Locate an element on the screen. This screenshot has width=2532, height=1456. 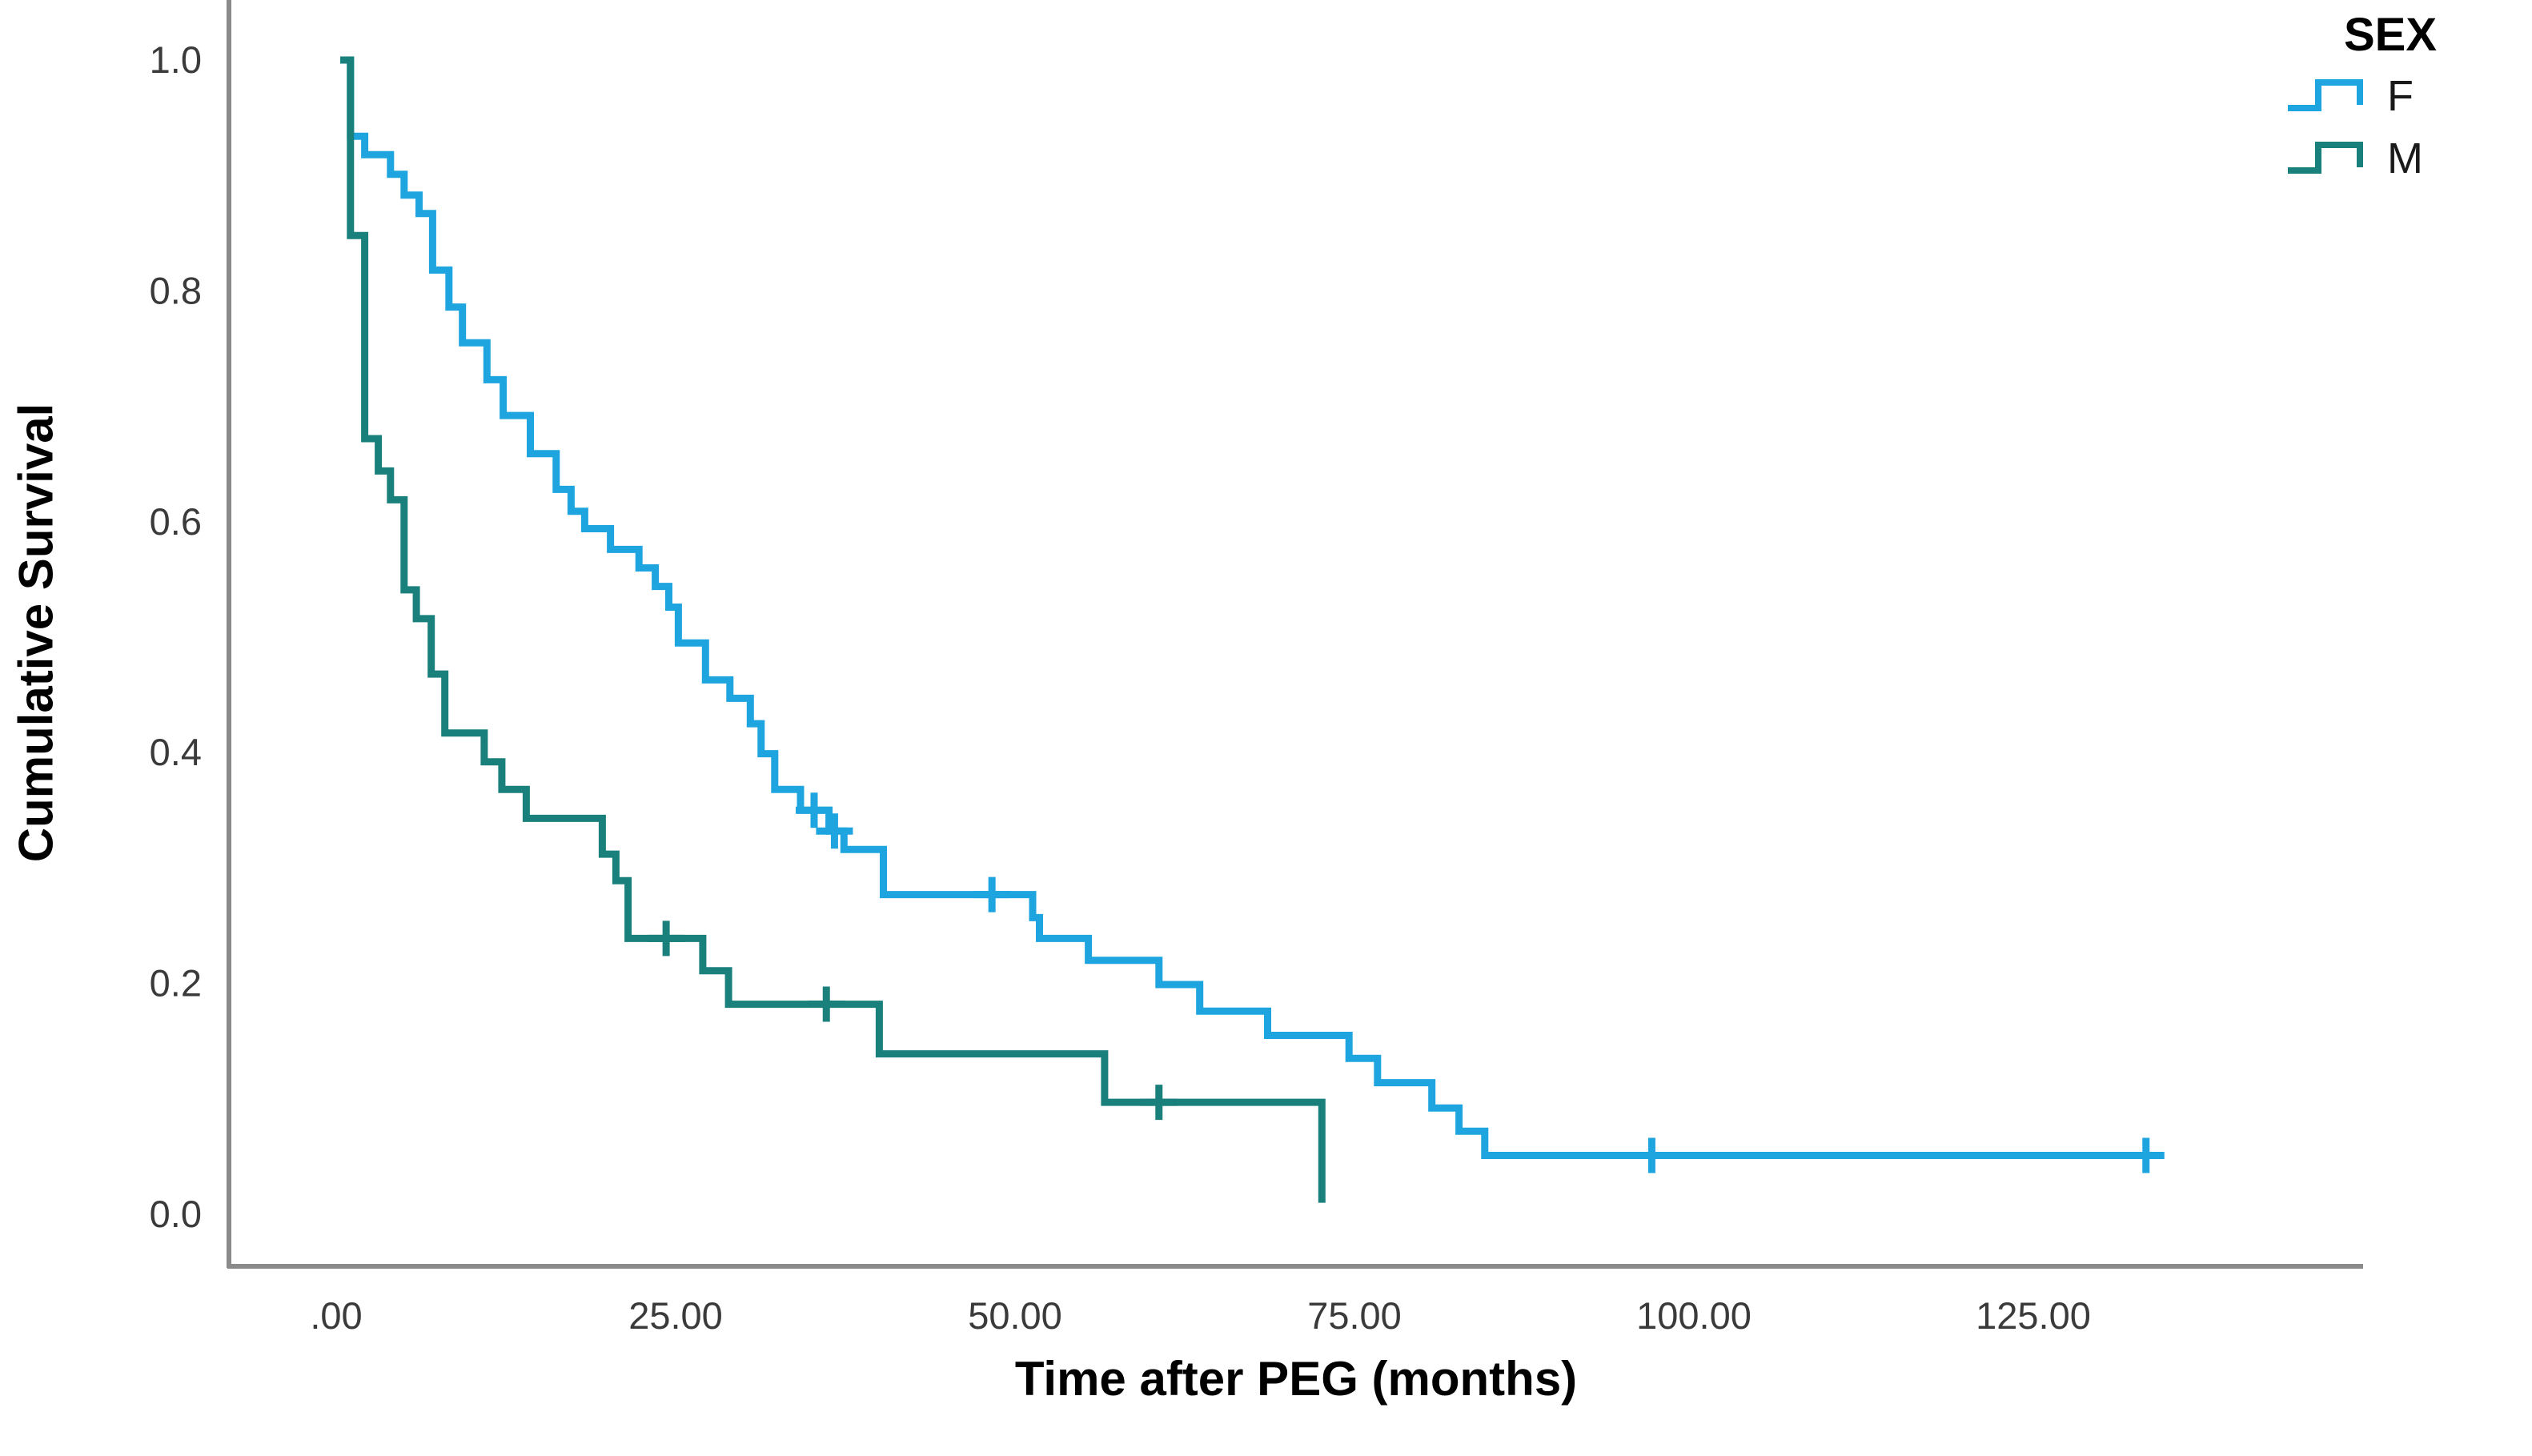
legend-row-m: M is located at coordinates (2406, 158).